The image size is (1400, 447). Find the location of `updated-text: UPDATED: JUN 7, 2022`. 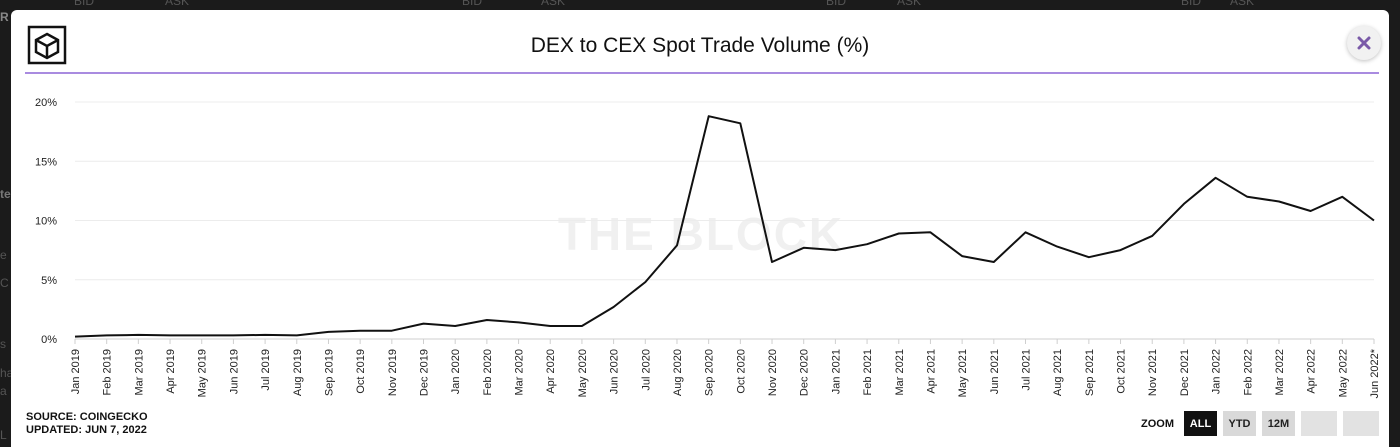

updated-text: UPDATED: JUN 7, 2022 is located at coordinates (86, 430).